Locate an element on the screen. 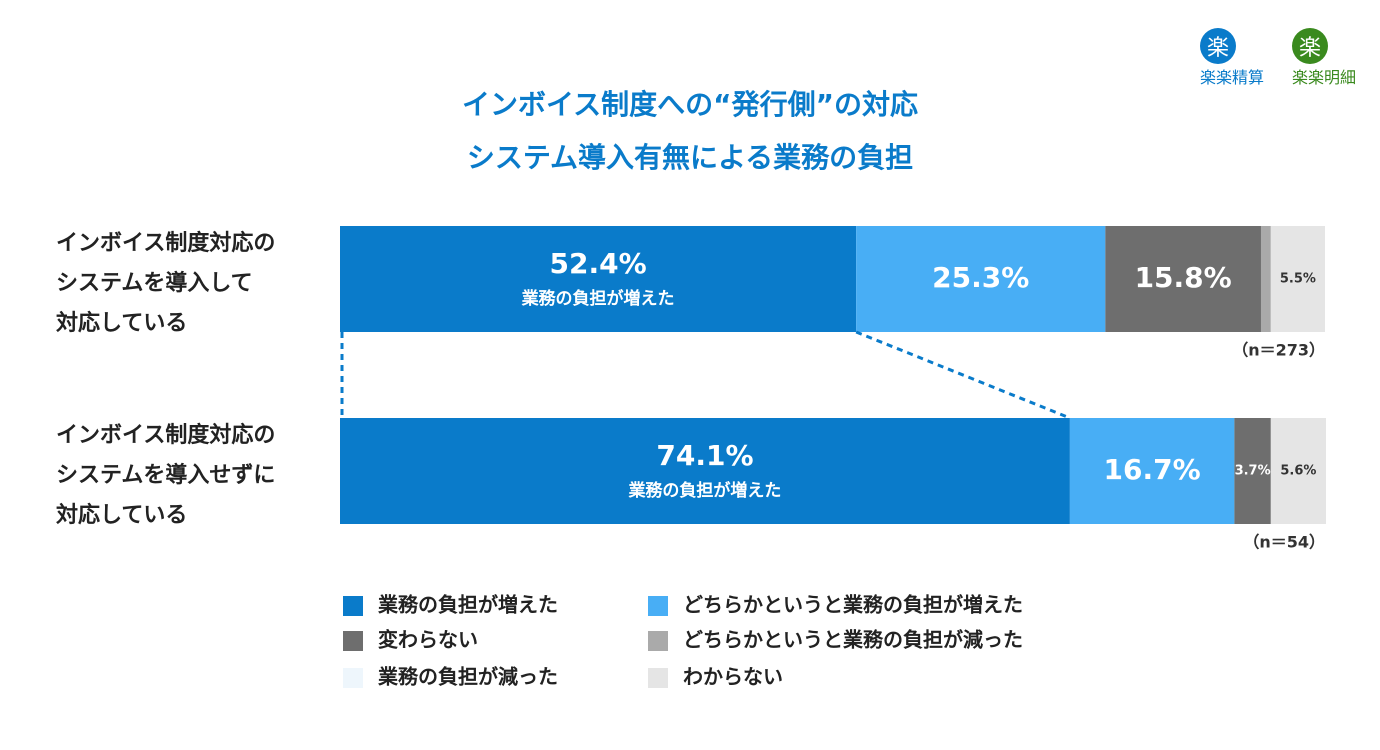 The height and width of the screenshot is (750, 1380). sample-size: （n＝54） is located at coordinates (1284, 542).